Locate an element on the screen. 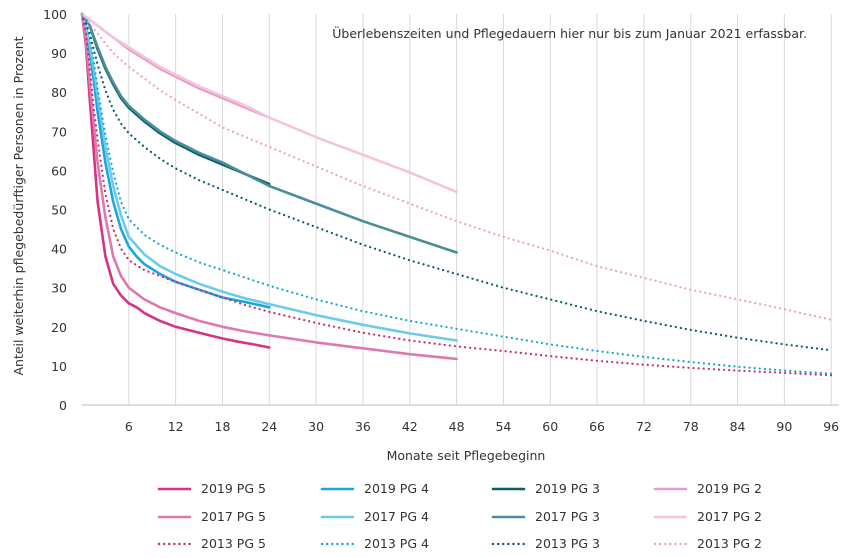  legend-label-2019-pg-2: 2019 PG 2 is located at coordinates (729, 488).